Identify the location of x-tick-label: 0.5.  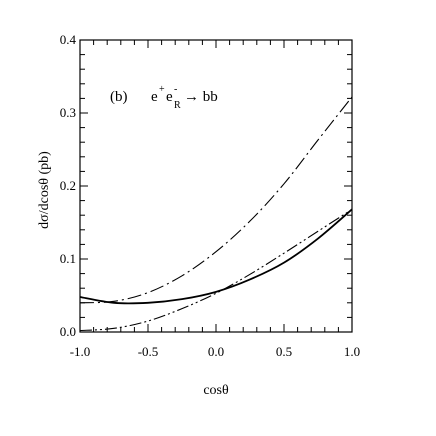
(284, 351).